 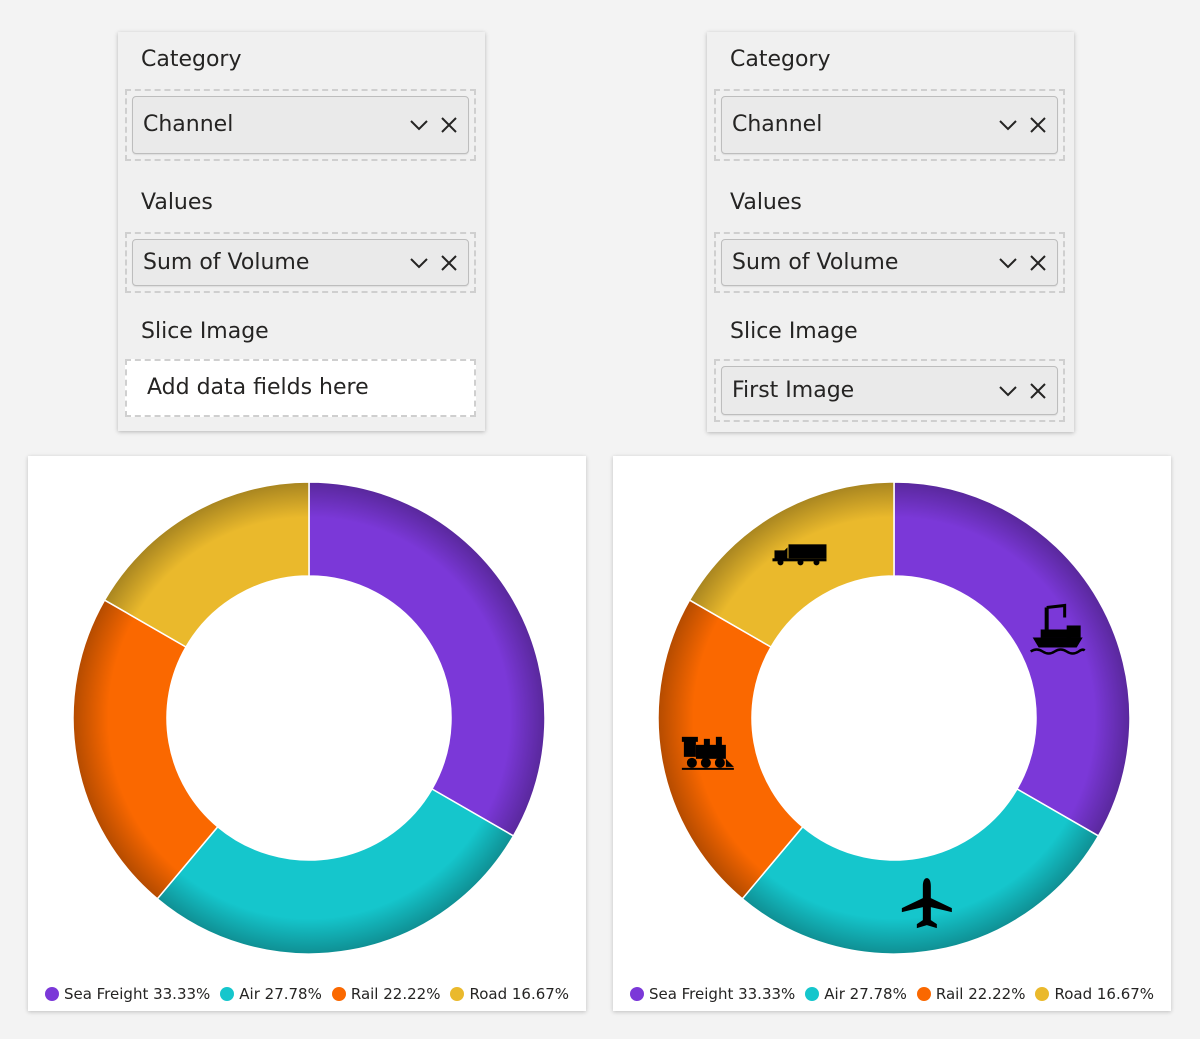 What do you see at coordinates (707, 753) in the screenshot?
I see `train-icon` at bounding box center [707, 753].